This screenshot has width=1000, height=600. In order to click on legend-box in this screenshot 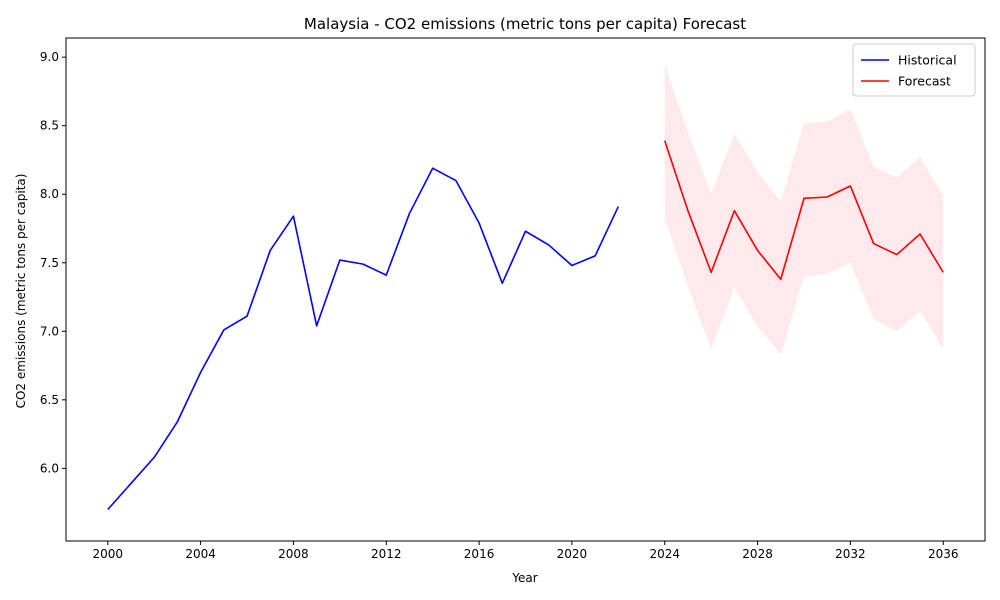, I will do `click(914, 70)`.